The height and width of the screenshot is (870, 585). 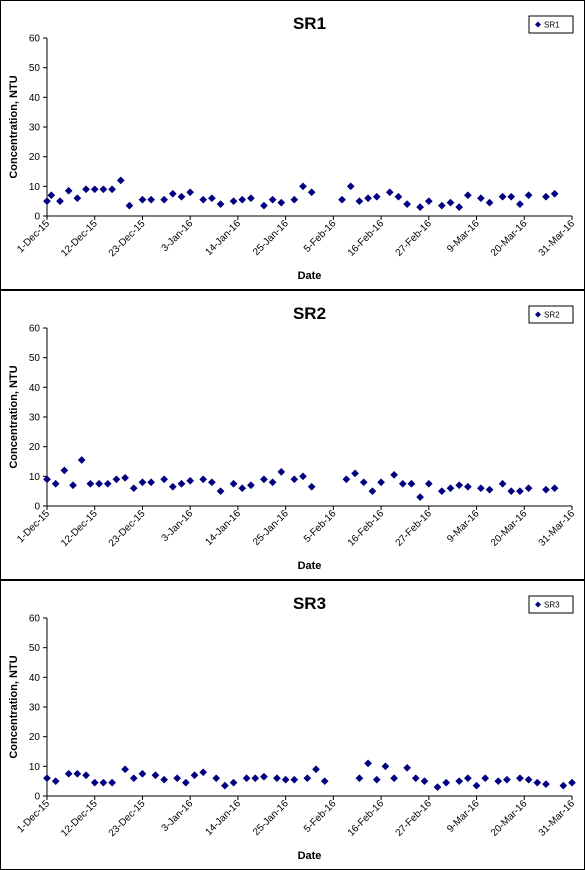 I want to click on y-tick-label: 10, so click(x=35, y=767).